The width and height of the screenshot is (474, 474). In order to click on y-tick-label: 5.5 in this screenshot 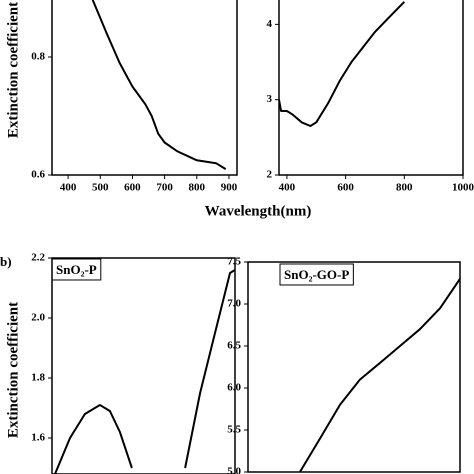, I will do `click(234, 430)`.